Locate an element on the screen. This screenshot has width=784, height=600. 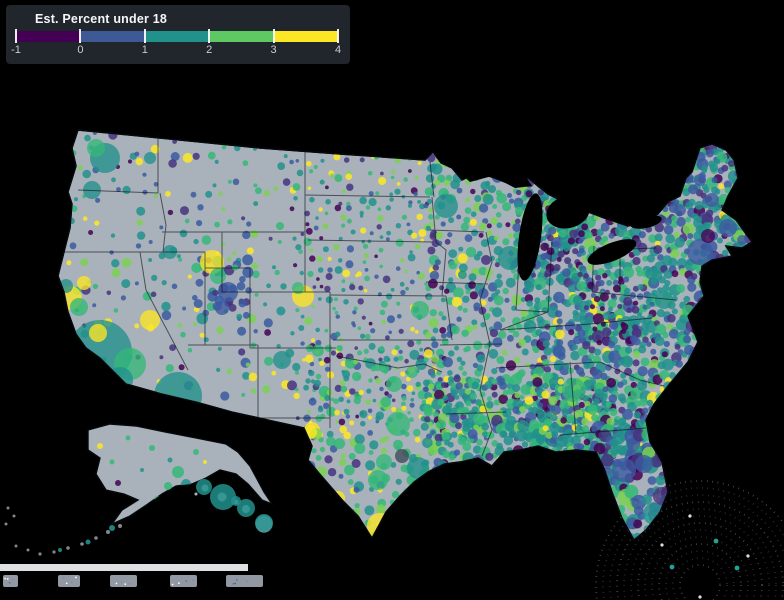
legend-tick-label: 3 is located at coordinates (273, 50).